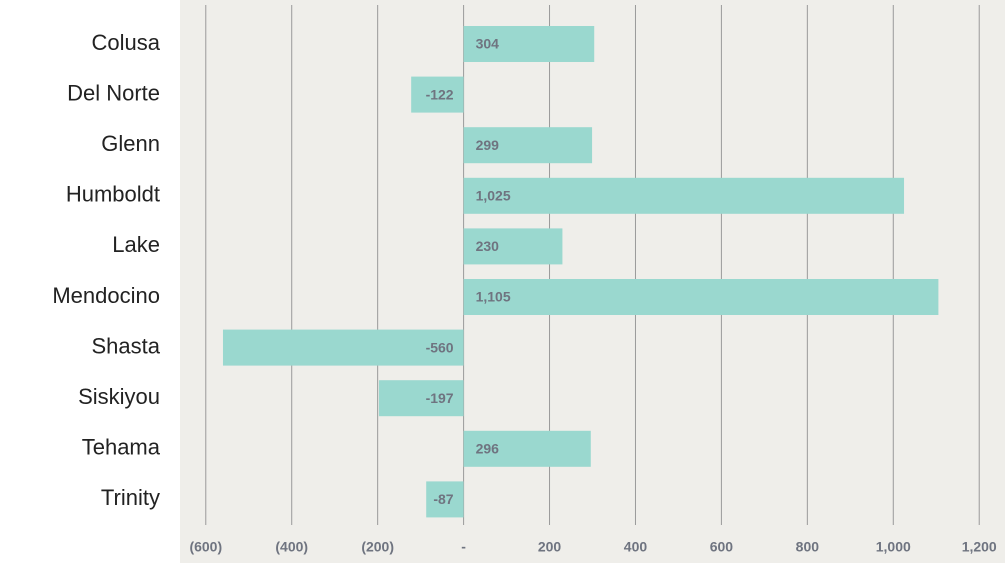 The width and height of the screenshot is (1005, 563). What do you see at coordinates (377, 547) in the screenshot?
I see `x-tick-label: (200)` at bounding box center [377, 547].